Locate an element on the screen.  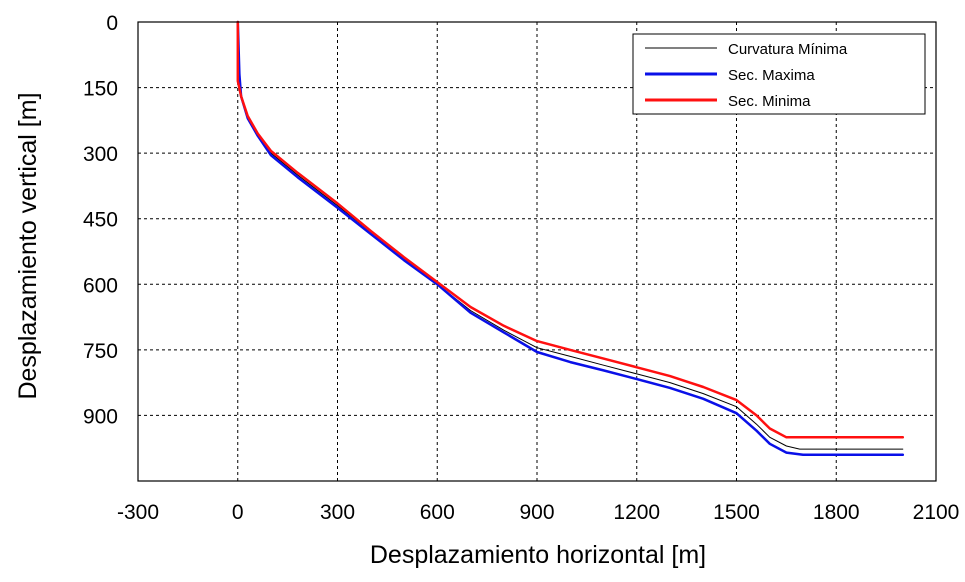
x-tick-label: 1200 is located at coordinates (636, 512).